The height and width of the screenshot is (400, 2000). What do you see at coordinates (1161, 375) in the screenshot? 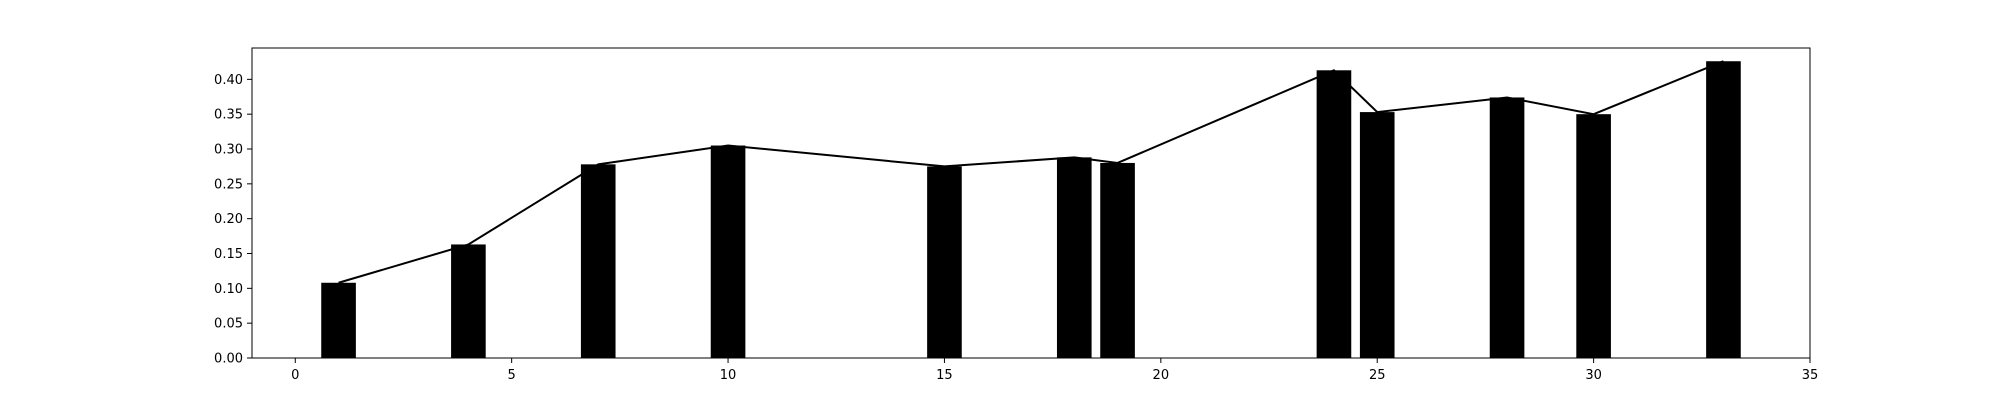
I see `x-tick-label: 20` at bounding box center [1161, 375].